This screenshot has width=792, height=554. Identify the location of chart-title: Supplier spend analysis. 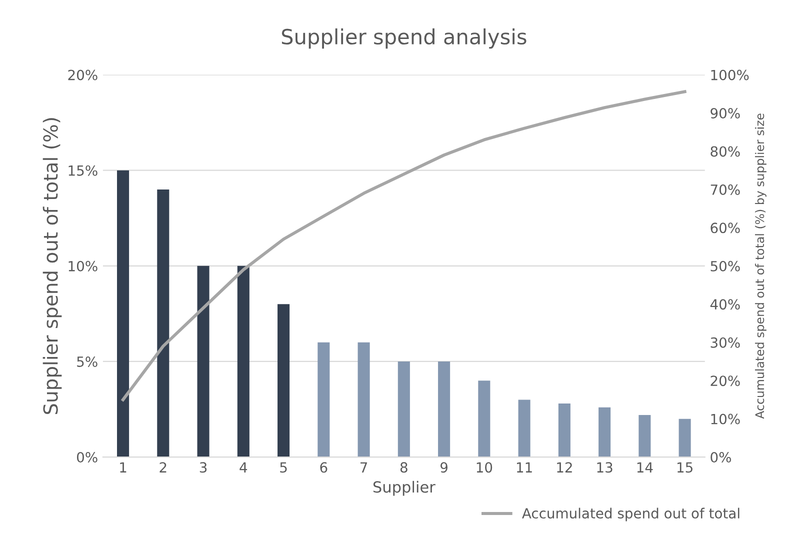
(404, 38).